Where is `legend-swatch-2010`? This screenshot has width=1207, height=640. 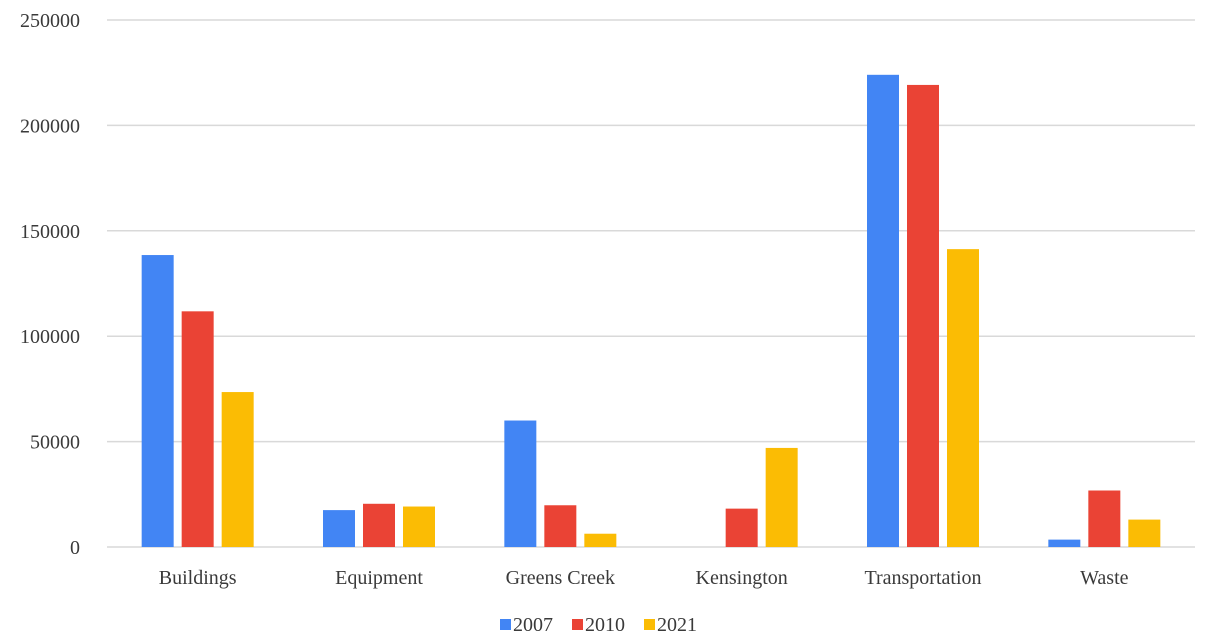 legend-swatch-2010 is located at coordinates (577, 624).